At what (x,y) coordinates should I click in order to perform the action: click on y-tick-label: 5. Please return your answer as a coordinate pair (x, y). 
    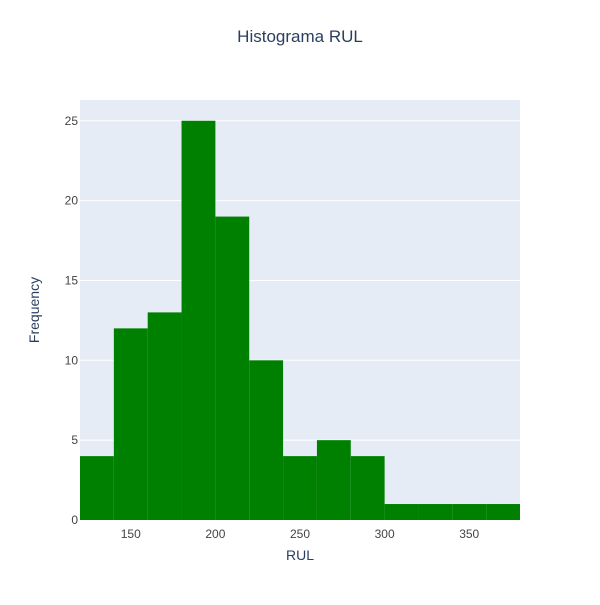
    Looking at the image, I should click on (74, 440).